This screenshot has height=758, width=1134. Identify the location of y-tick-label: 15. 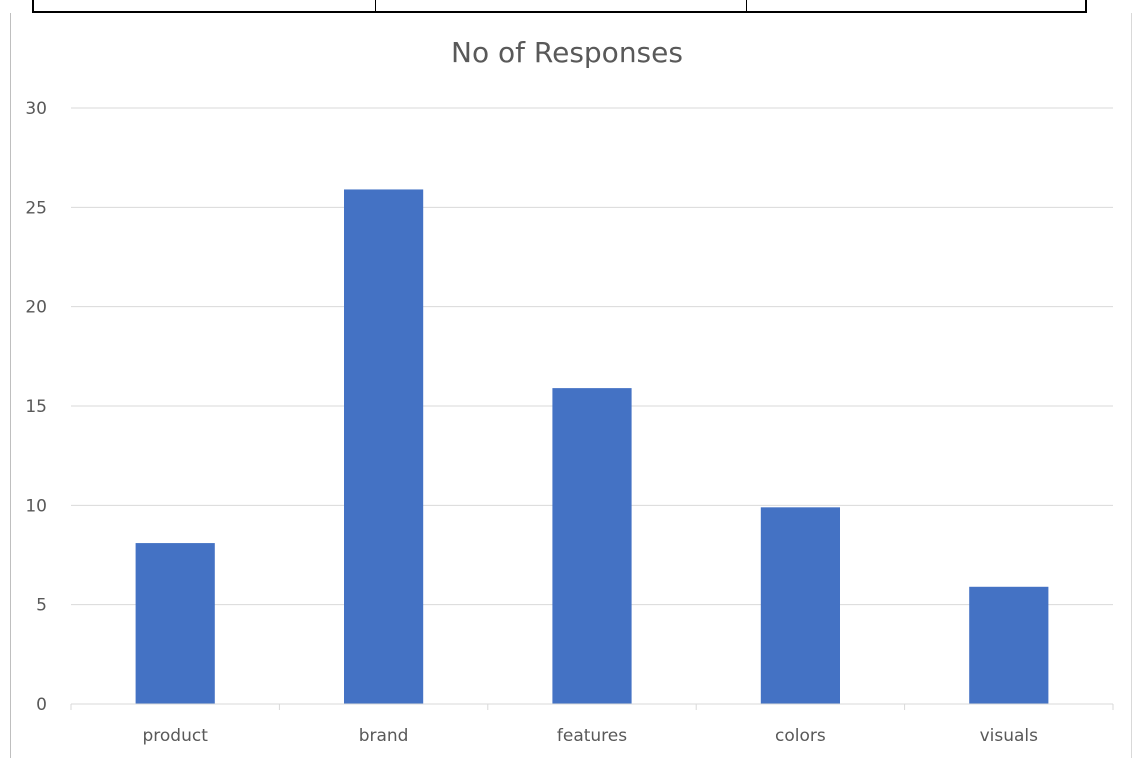
(36, 407).